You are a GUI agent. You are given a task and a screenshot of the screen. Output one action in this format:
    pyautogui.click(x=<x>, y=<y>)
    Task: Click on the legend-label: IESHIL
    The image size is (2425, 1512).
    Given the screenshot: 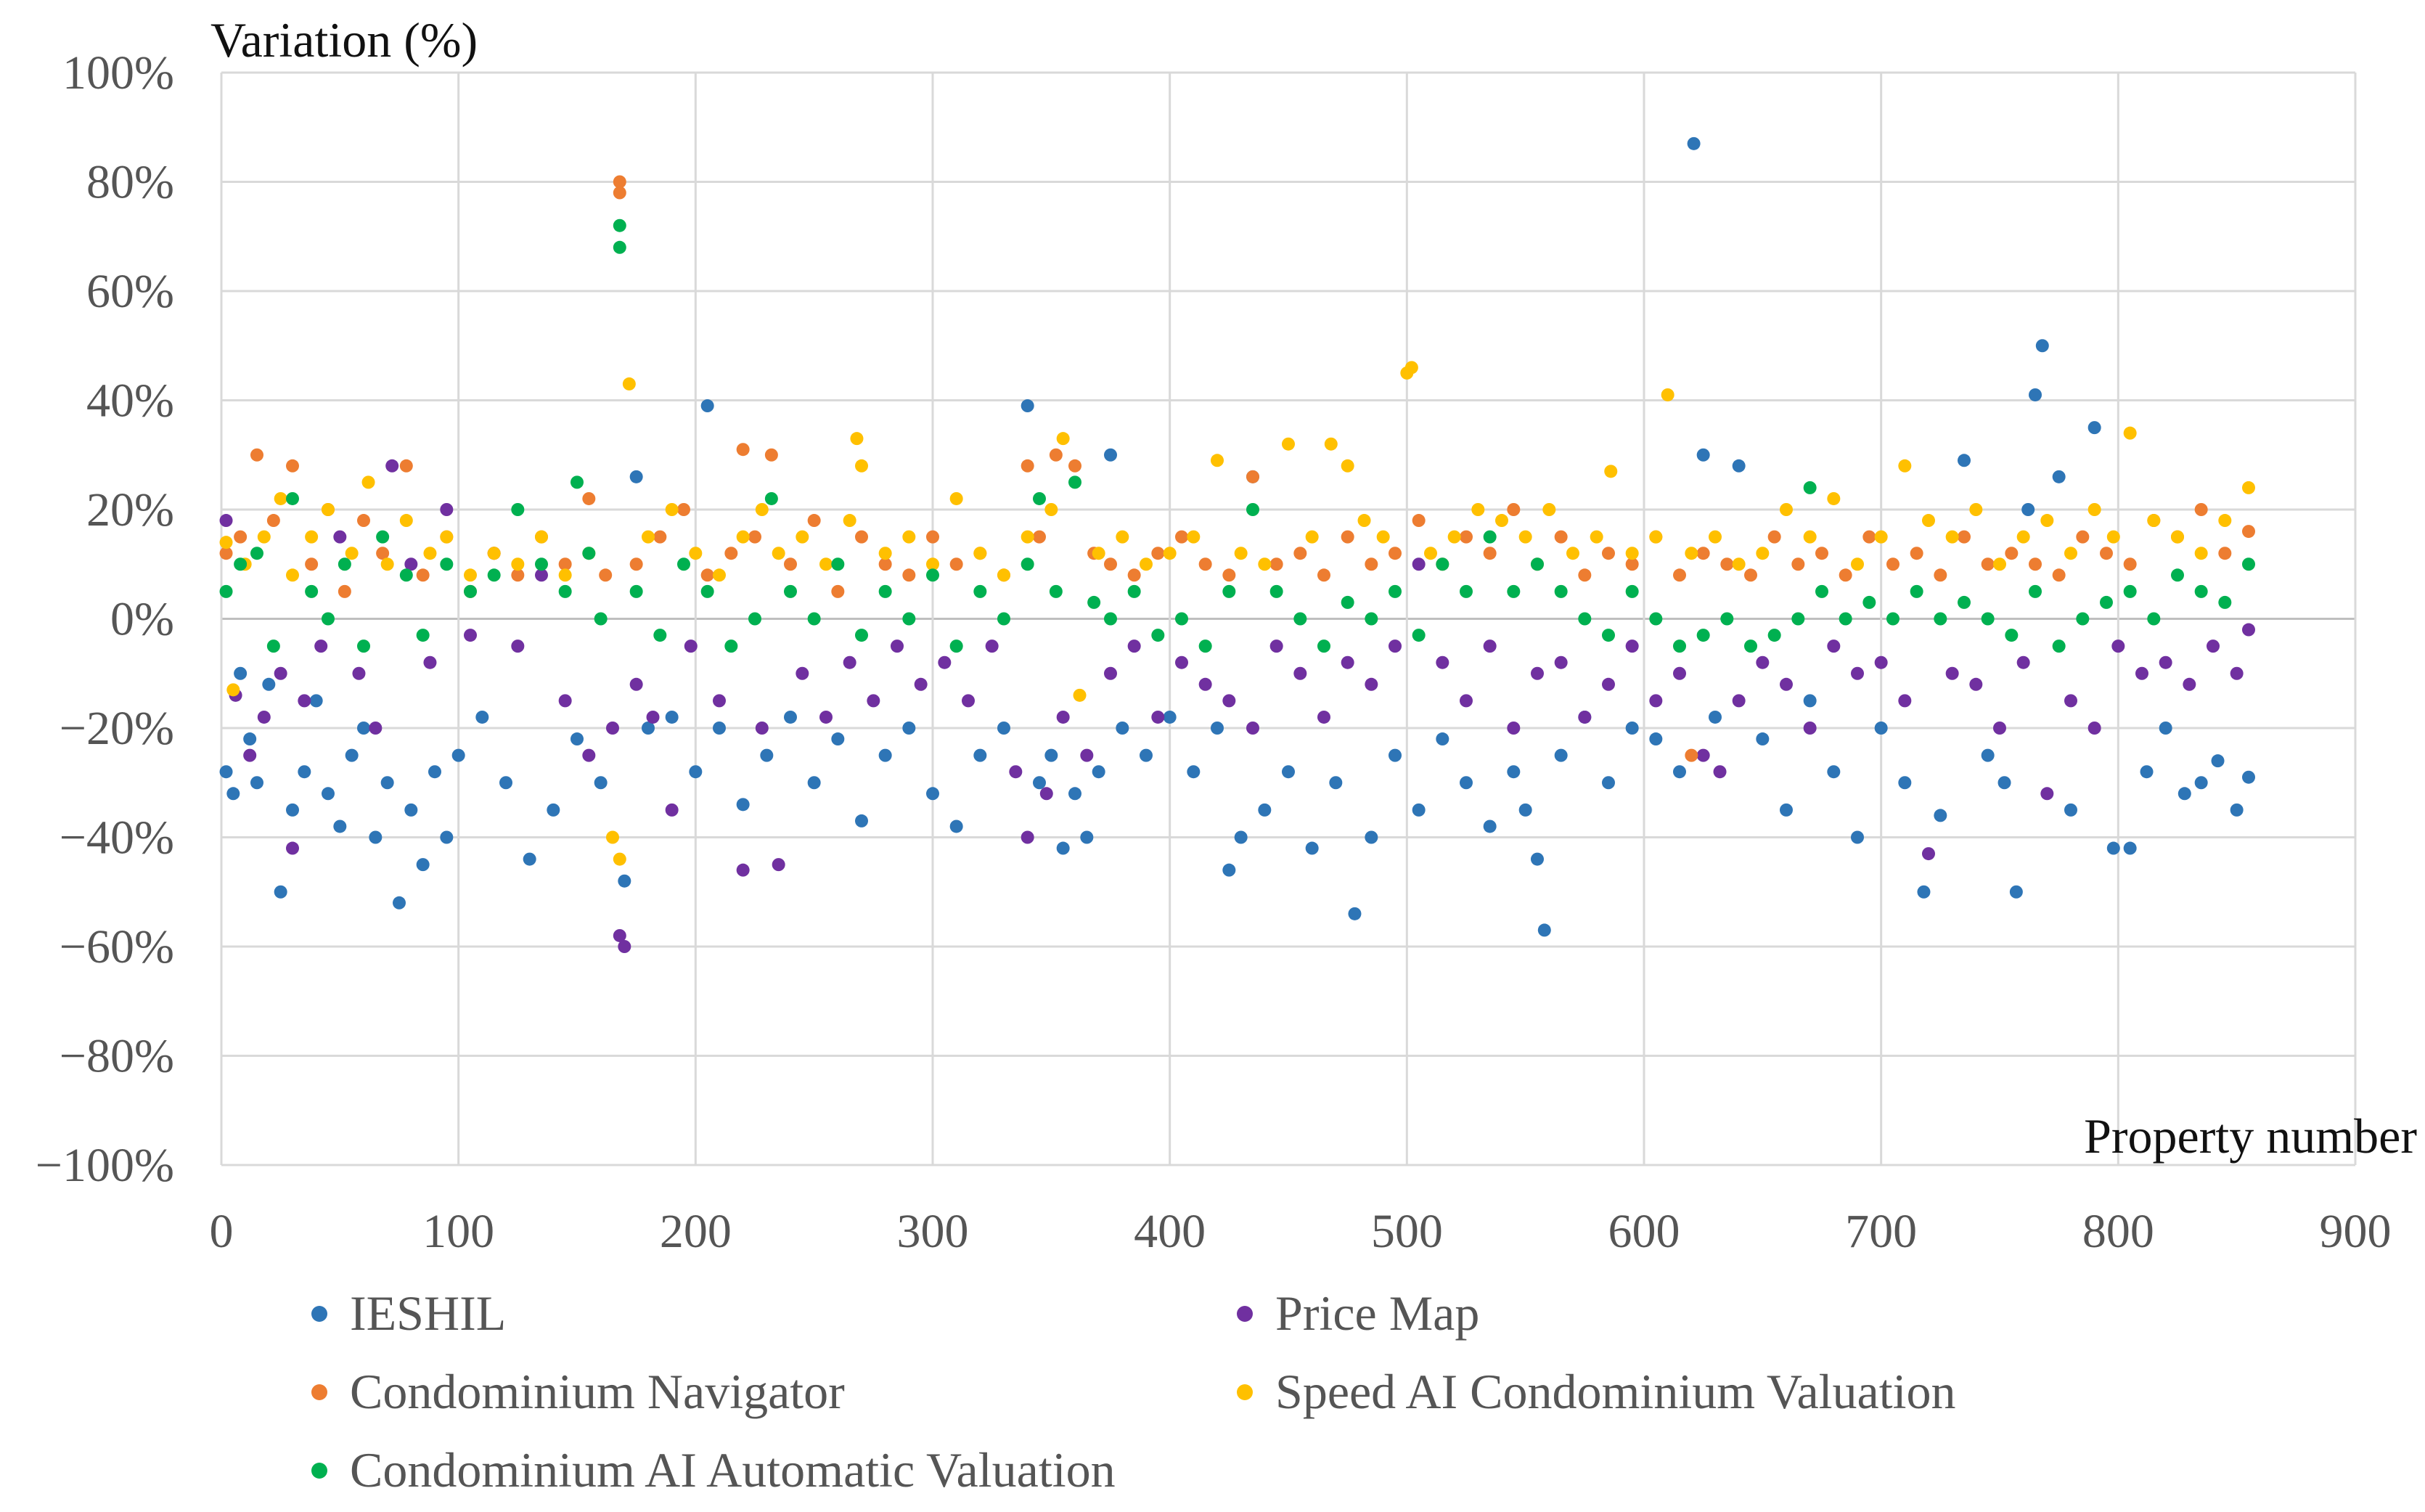 What is the action you would take?
    pyautogui.click(x=428, y=1313)
    